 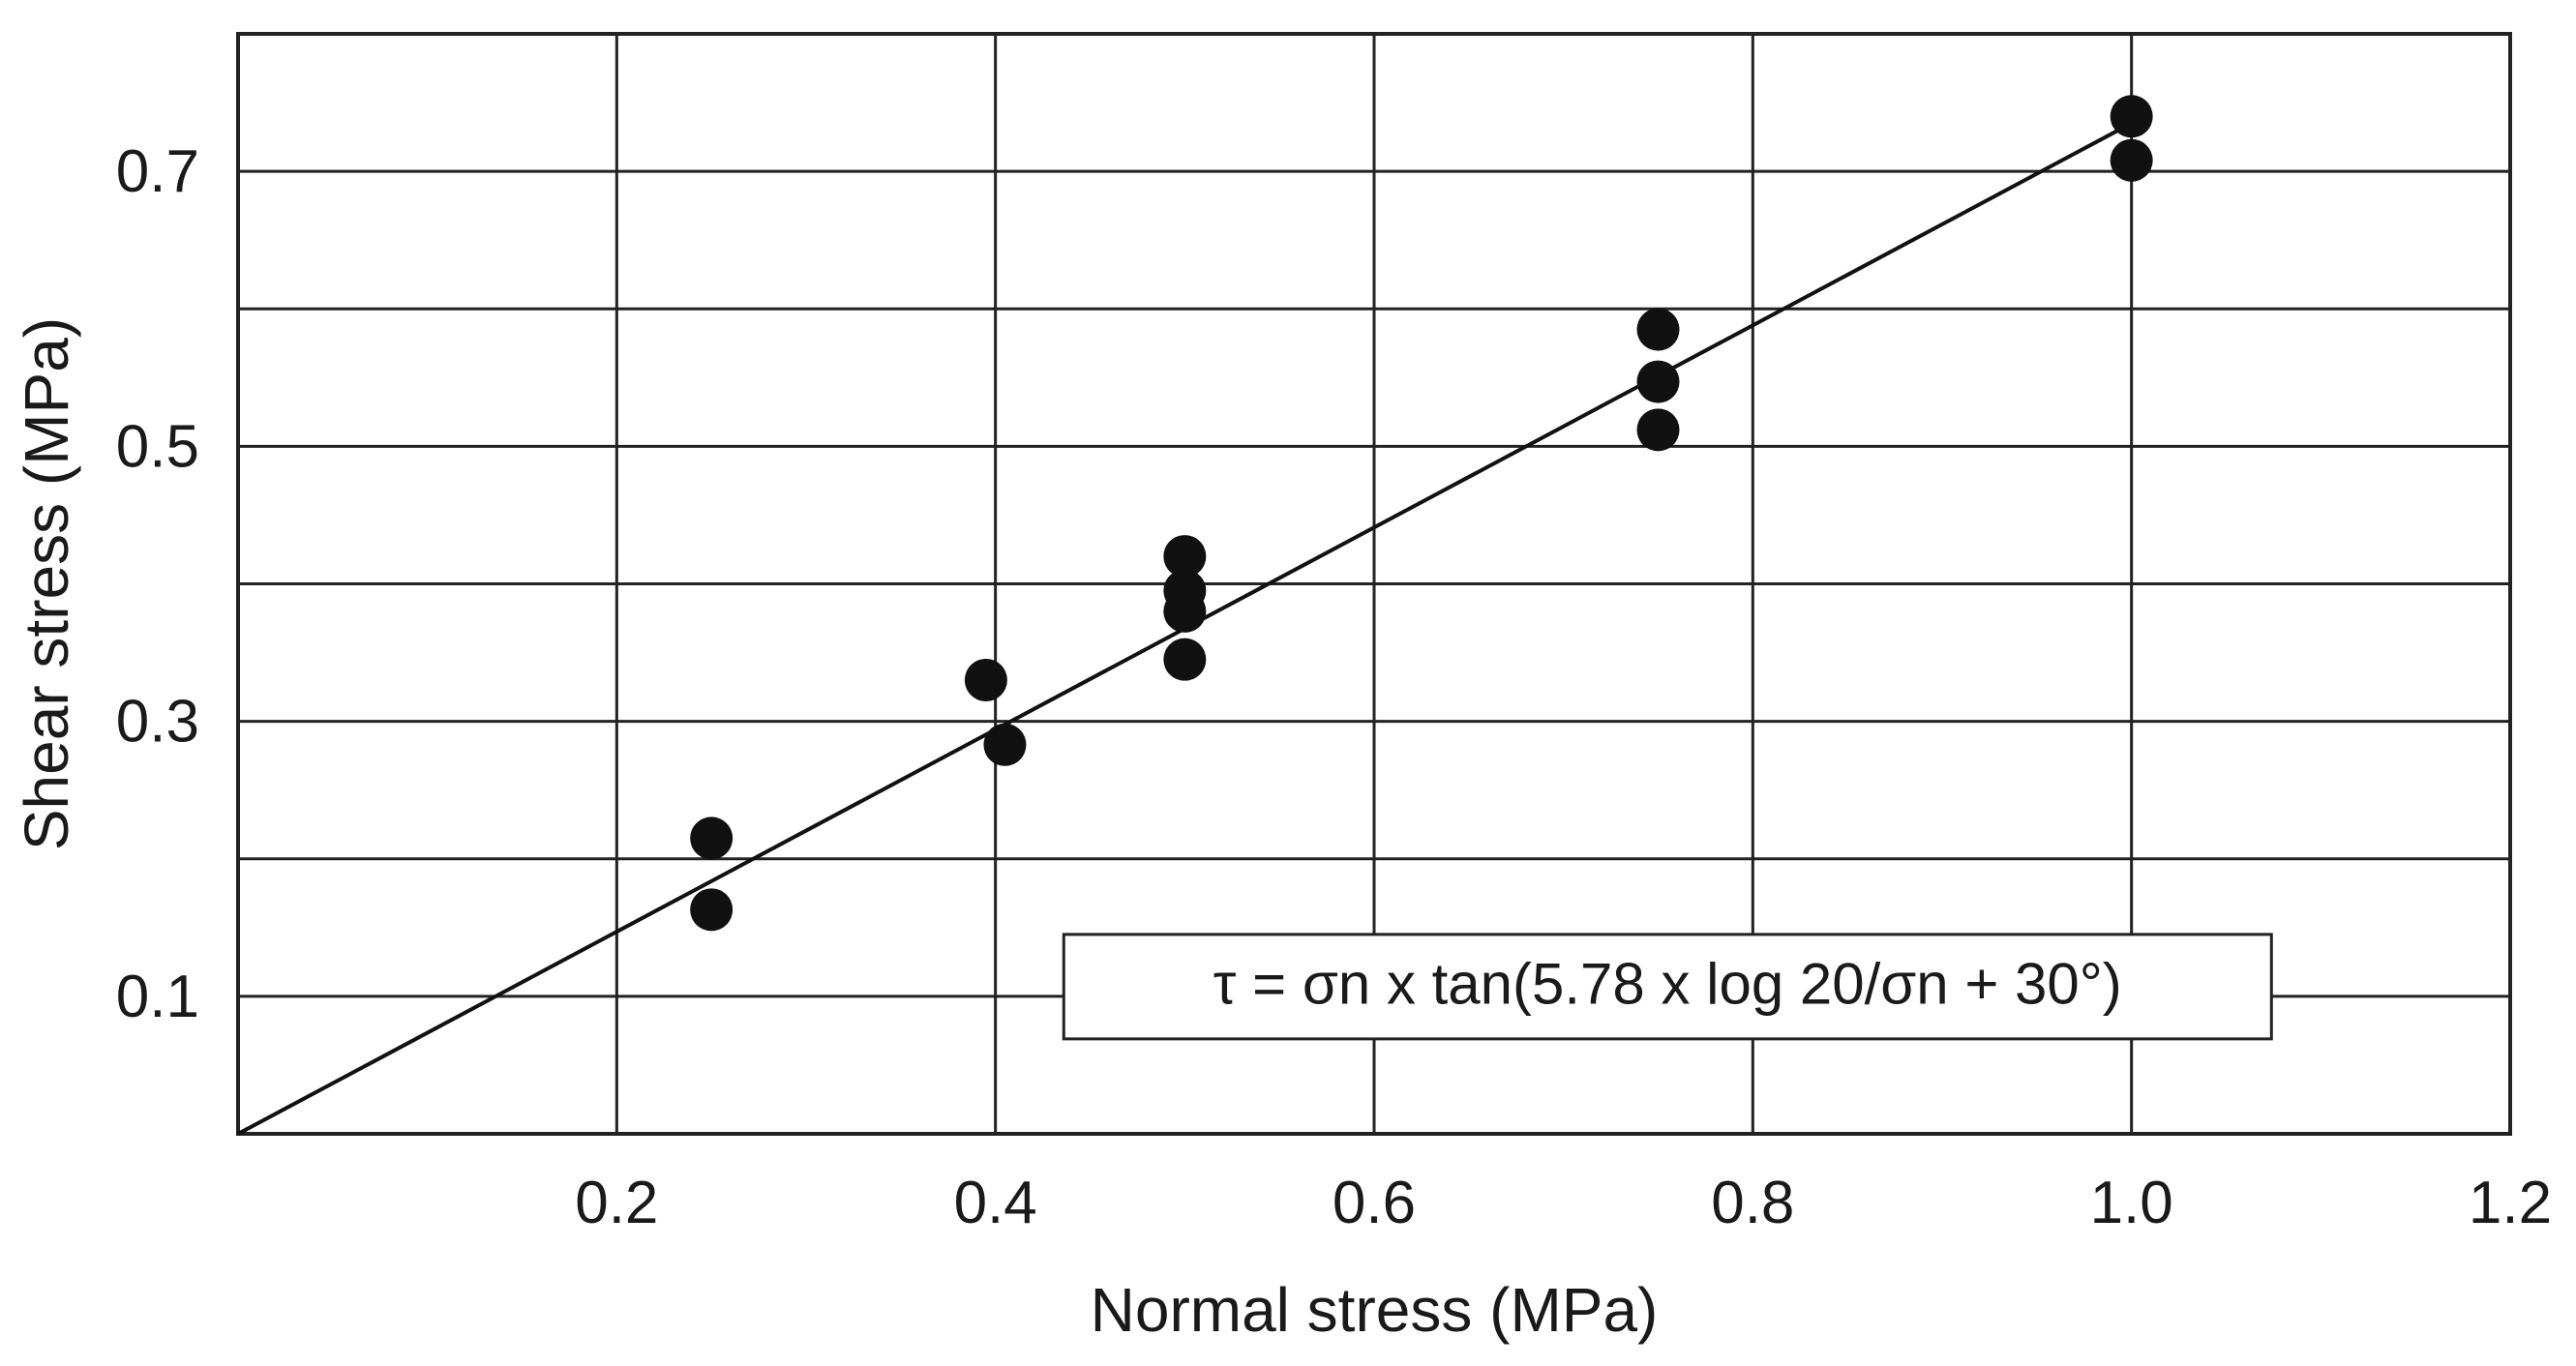 What do you see at coordinates (995, 1203) in the screenshot?
I see `x-tick-label: 0.4` at bounding box center [995, 1203].